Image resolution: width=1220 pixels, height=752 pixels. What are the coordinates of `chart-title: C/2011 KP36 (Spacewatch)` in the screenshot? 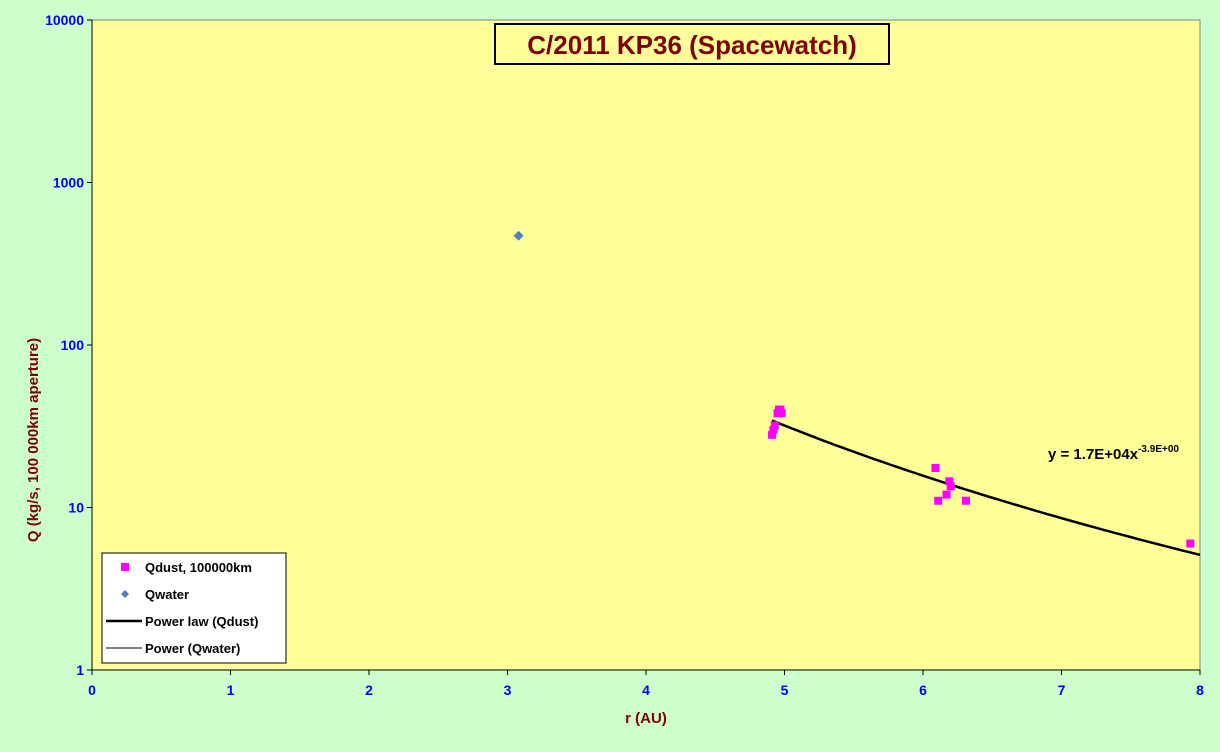 It's located at (692, 45).